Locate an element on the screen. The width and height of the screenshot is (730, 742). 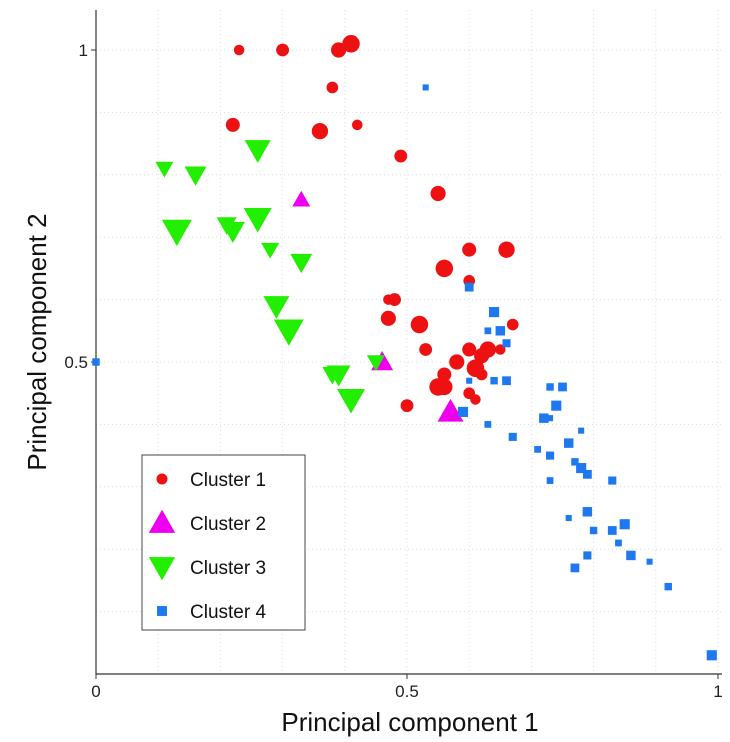
legend-box is located at coordinates (223, 542).